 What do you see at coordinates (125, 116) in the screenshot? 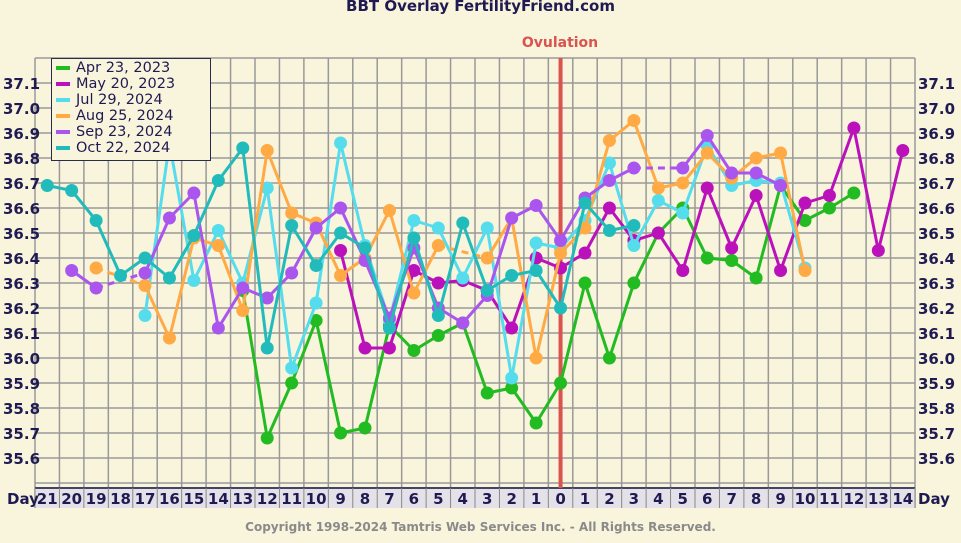
I see `legend-label: Aug 25, 2024` at bounding box center [125, 116].